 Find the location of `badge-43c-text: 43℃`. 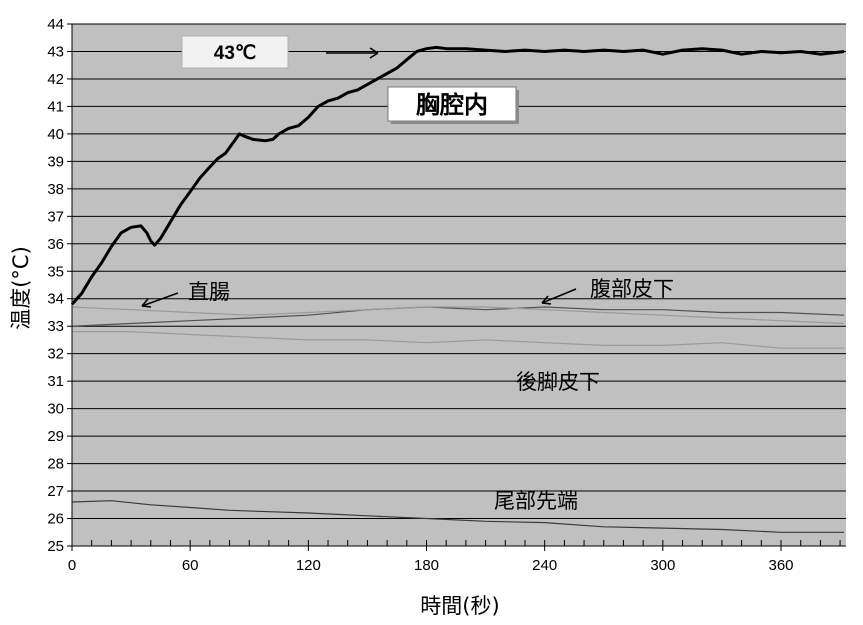

badge-43c-text: 43℃ is located at coordinates (235, 53).